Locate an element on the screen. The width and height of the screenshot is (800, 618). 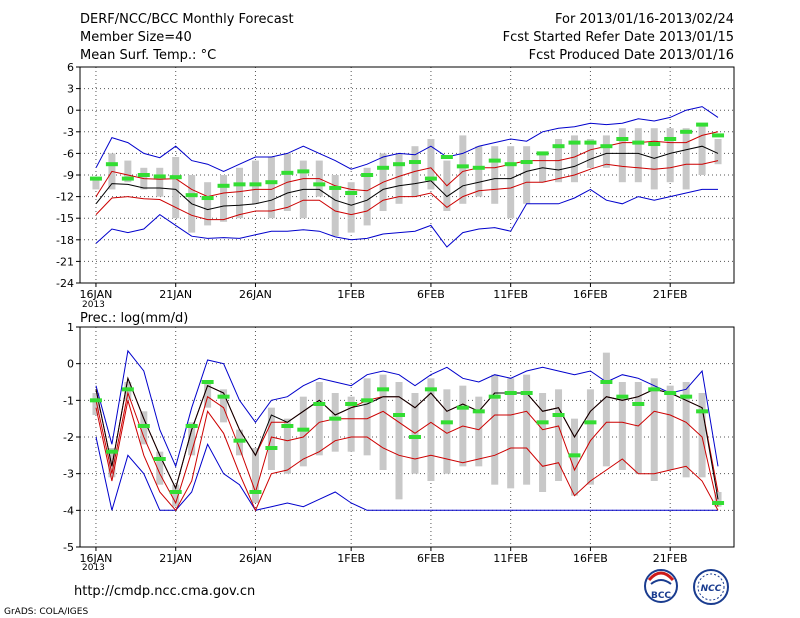
temp-ytick-label: 0 is located at coordinates (70, 110).